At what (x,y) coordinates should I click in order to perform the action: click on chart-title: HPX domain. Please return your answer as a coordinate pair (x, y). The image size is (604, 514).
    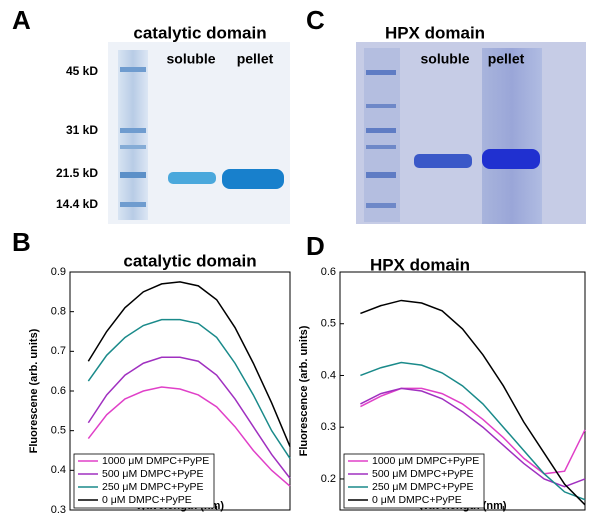
    Looking at the image, I should click on (420, 264).